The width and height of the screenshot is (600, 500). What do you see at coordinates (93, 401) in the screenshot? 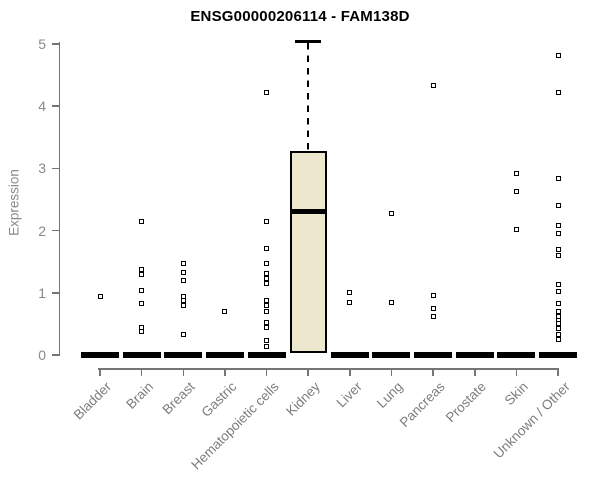
I see `x-tick-label: Bladder` at bounding box center [93, 401].